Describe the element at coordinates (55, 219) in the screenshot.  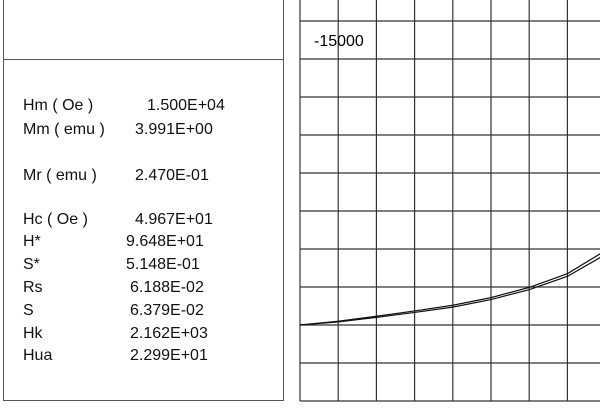
I see `parameter-label: Hc ( Oe )` at that location.